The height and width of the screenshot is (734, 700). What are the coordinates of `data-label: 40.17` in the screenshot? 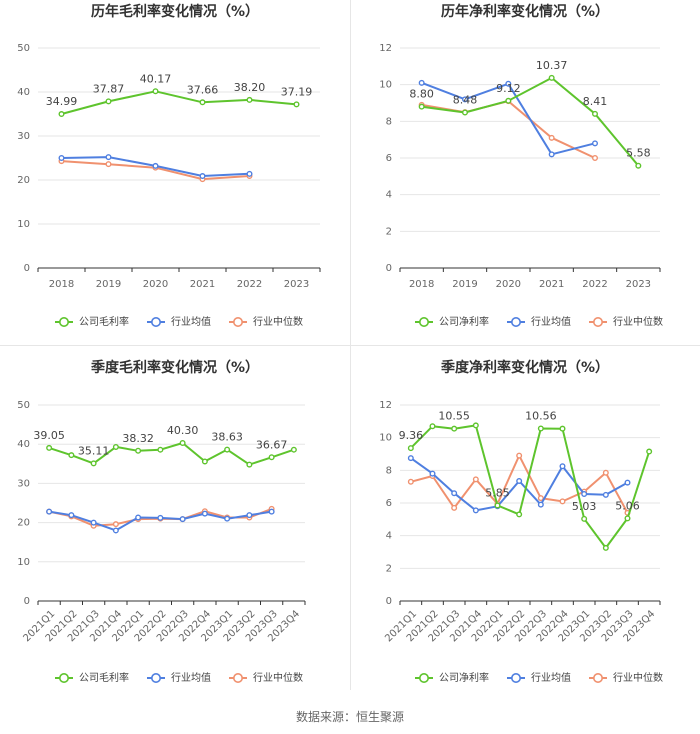 It's located at (156, 78).